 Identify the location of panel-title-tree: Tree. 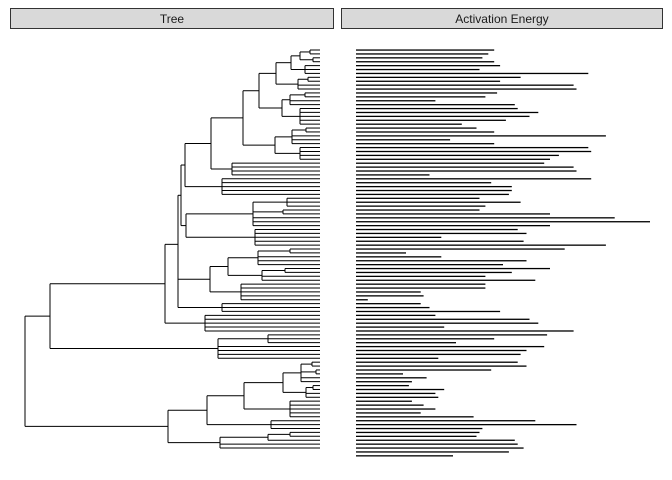
(172, 18).